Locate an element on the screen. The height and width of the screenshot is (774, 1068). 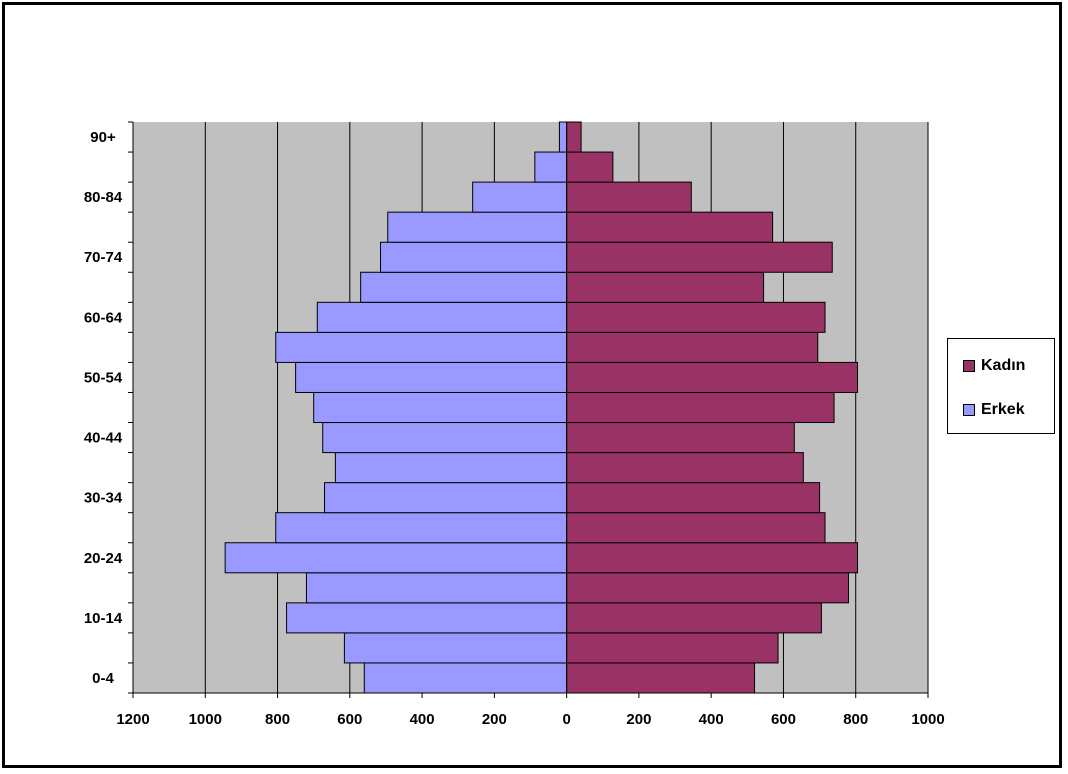
y-tick-label: 40-44 is located at coordinates (103, 438).